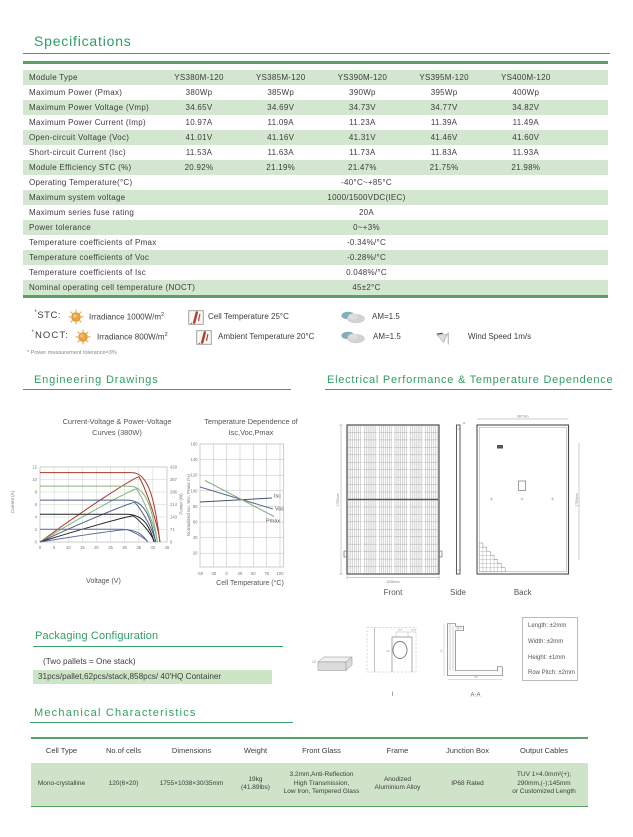 This screenshot has width=633, height=837. I want to click on svg-text: 60, so click(195, 522).